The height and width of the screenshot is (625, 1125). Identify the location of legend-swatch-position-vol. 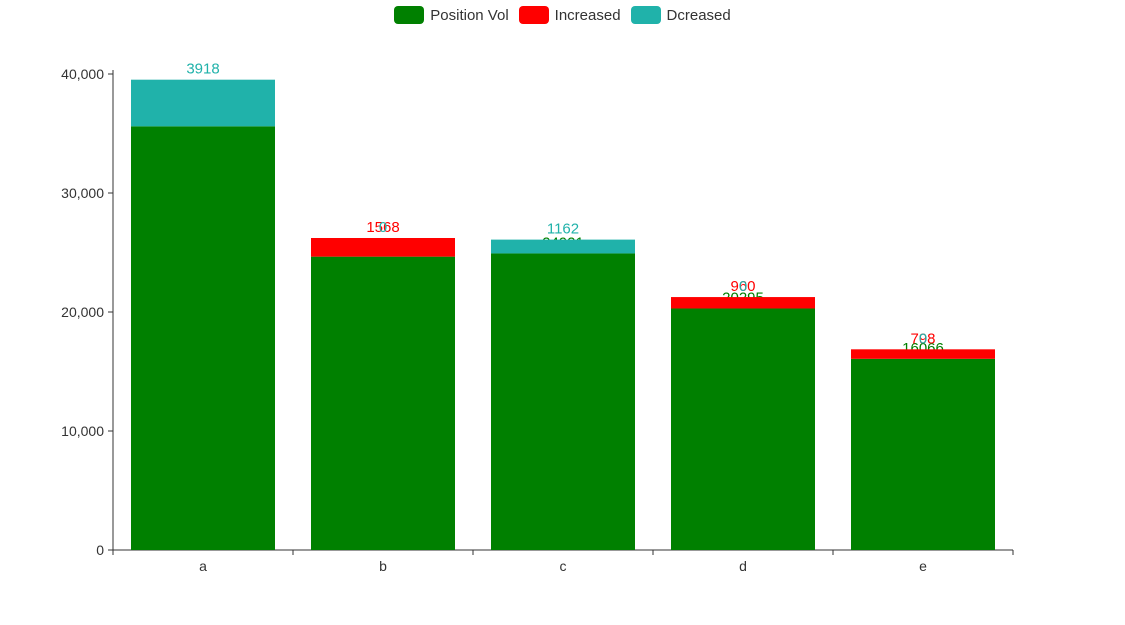
(409, 15).